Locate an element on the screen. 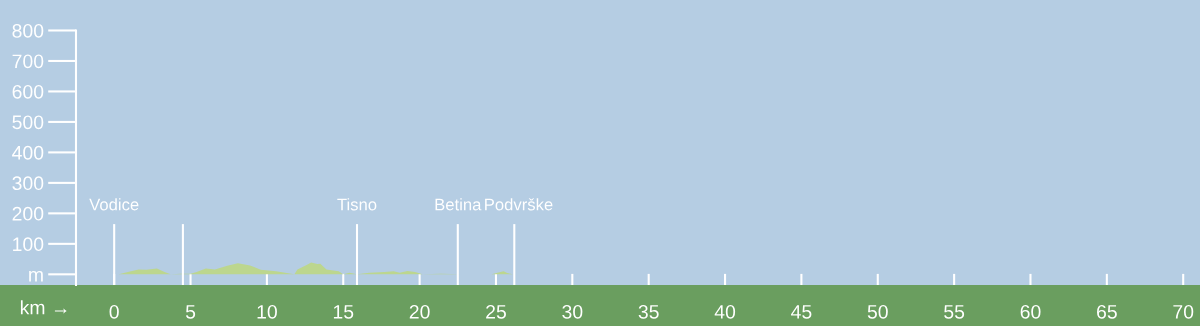 Image resolution: width=1200 pixels, height=326 pixels. ref-line-label: Betina is located at coordinates (458, 204).